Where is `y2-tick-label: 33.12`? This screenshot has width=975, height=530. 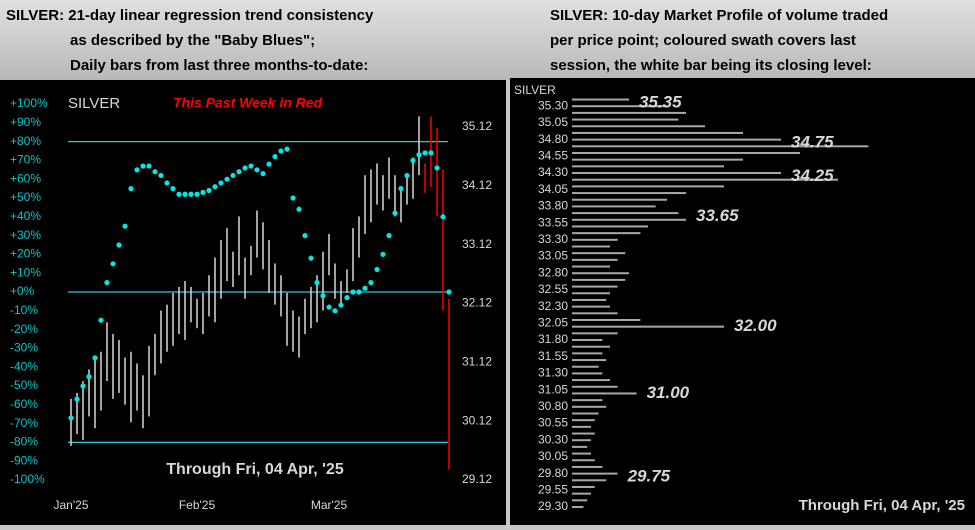
y2-tick-label: 33.12 is located at coordinates (477, 244).